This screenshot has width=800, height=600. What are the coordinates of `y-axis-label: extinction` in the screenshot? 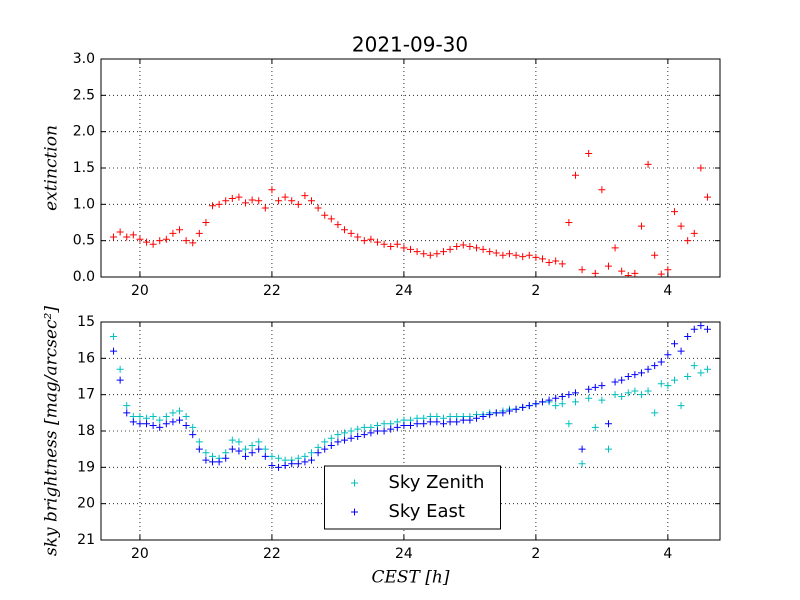 It's located at (52, 168).